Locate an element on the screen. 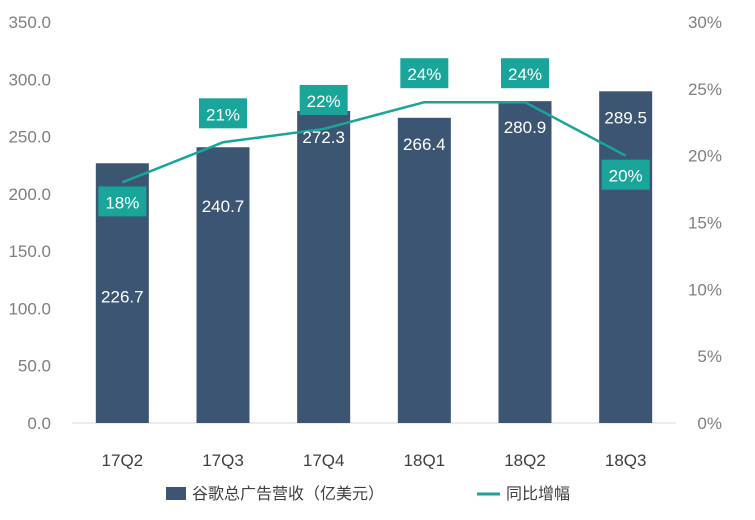 The image size is (755, 520). bar-value-label: 280.9 is located at coordinates (525, 127).